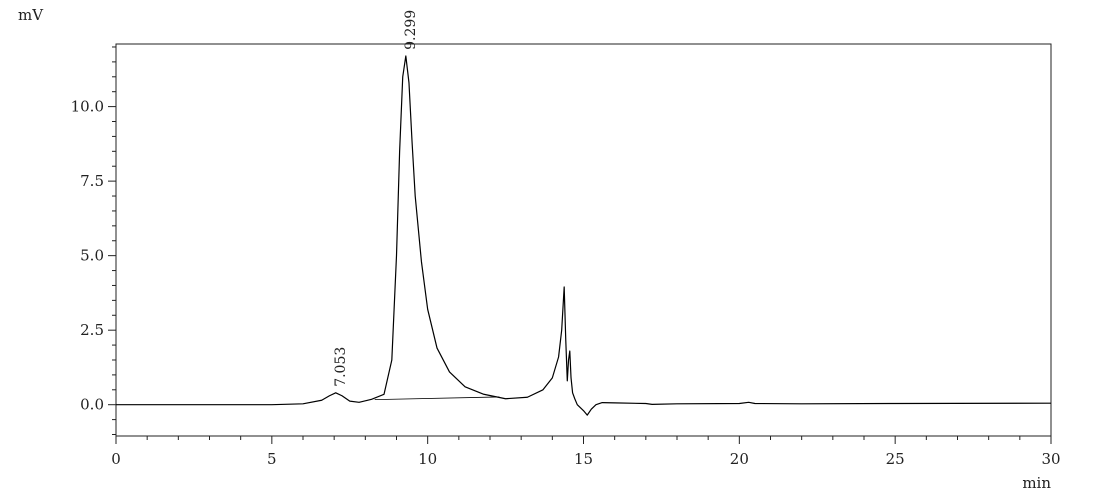  What do you see at coordinates (1036, 483) in the screenshot?
I see `x-axis-label: min` at bounding box center [1036, 483].